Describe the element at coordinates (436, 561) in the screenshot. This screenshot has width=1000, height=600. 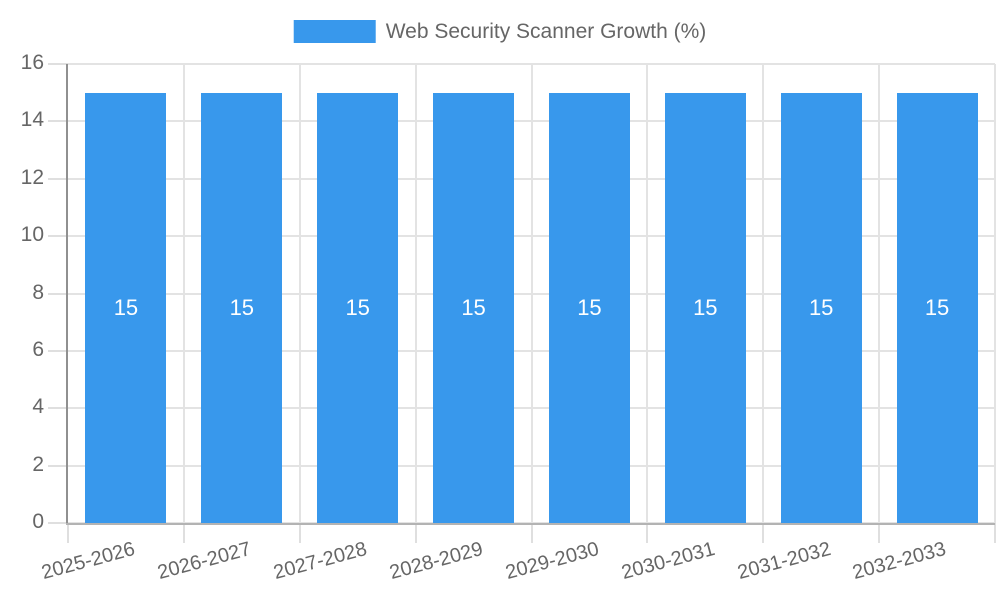
I see `x-axis-label: 2028-2029` at that location.